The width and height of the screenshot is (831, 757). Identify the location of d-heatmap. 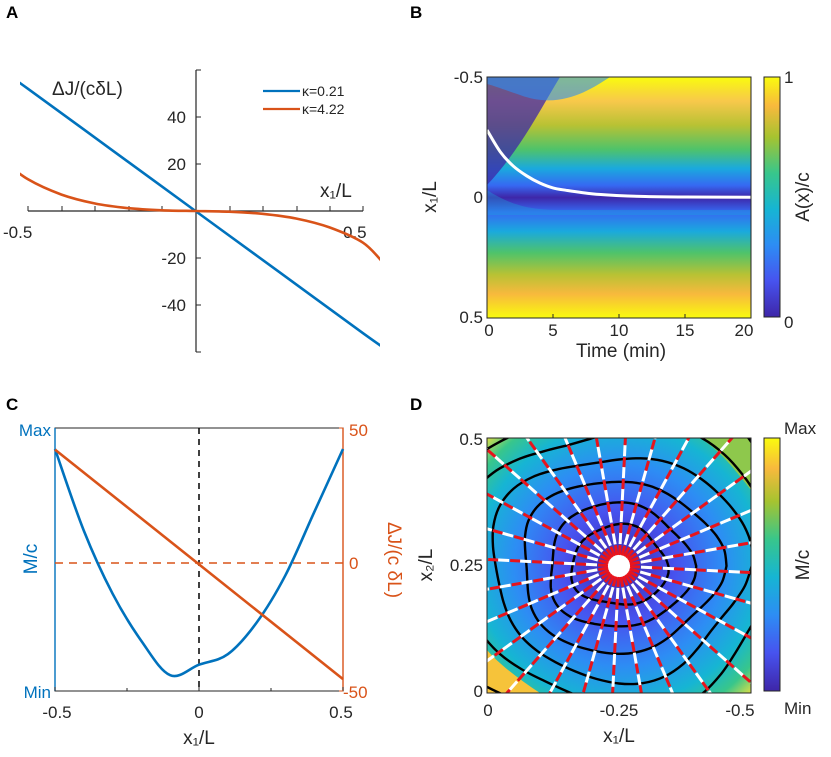
(619, 565).